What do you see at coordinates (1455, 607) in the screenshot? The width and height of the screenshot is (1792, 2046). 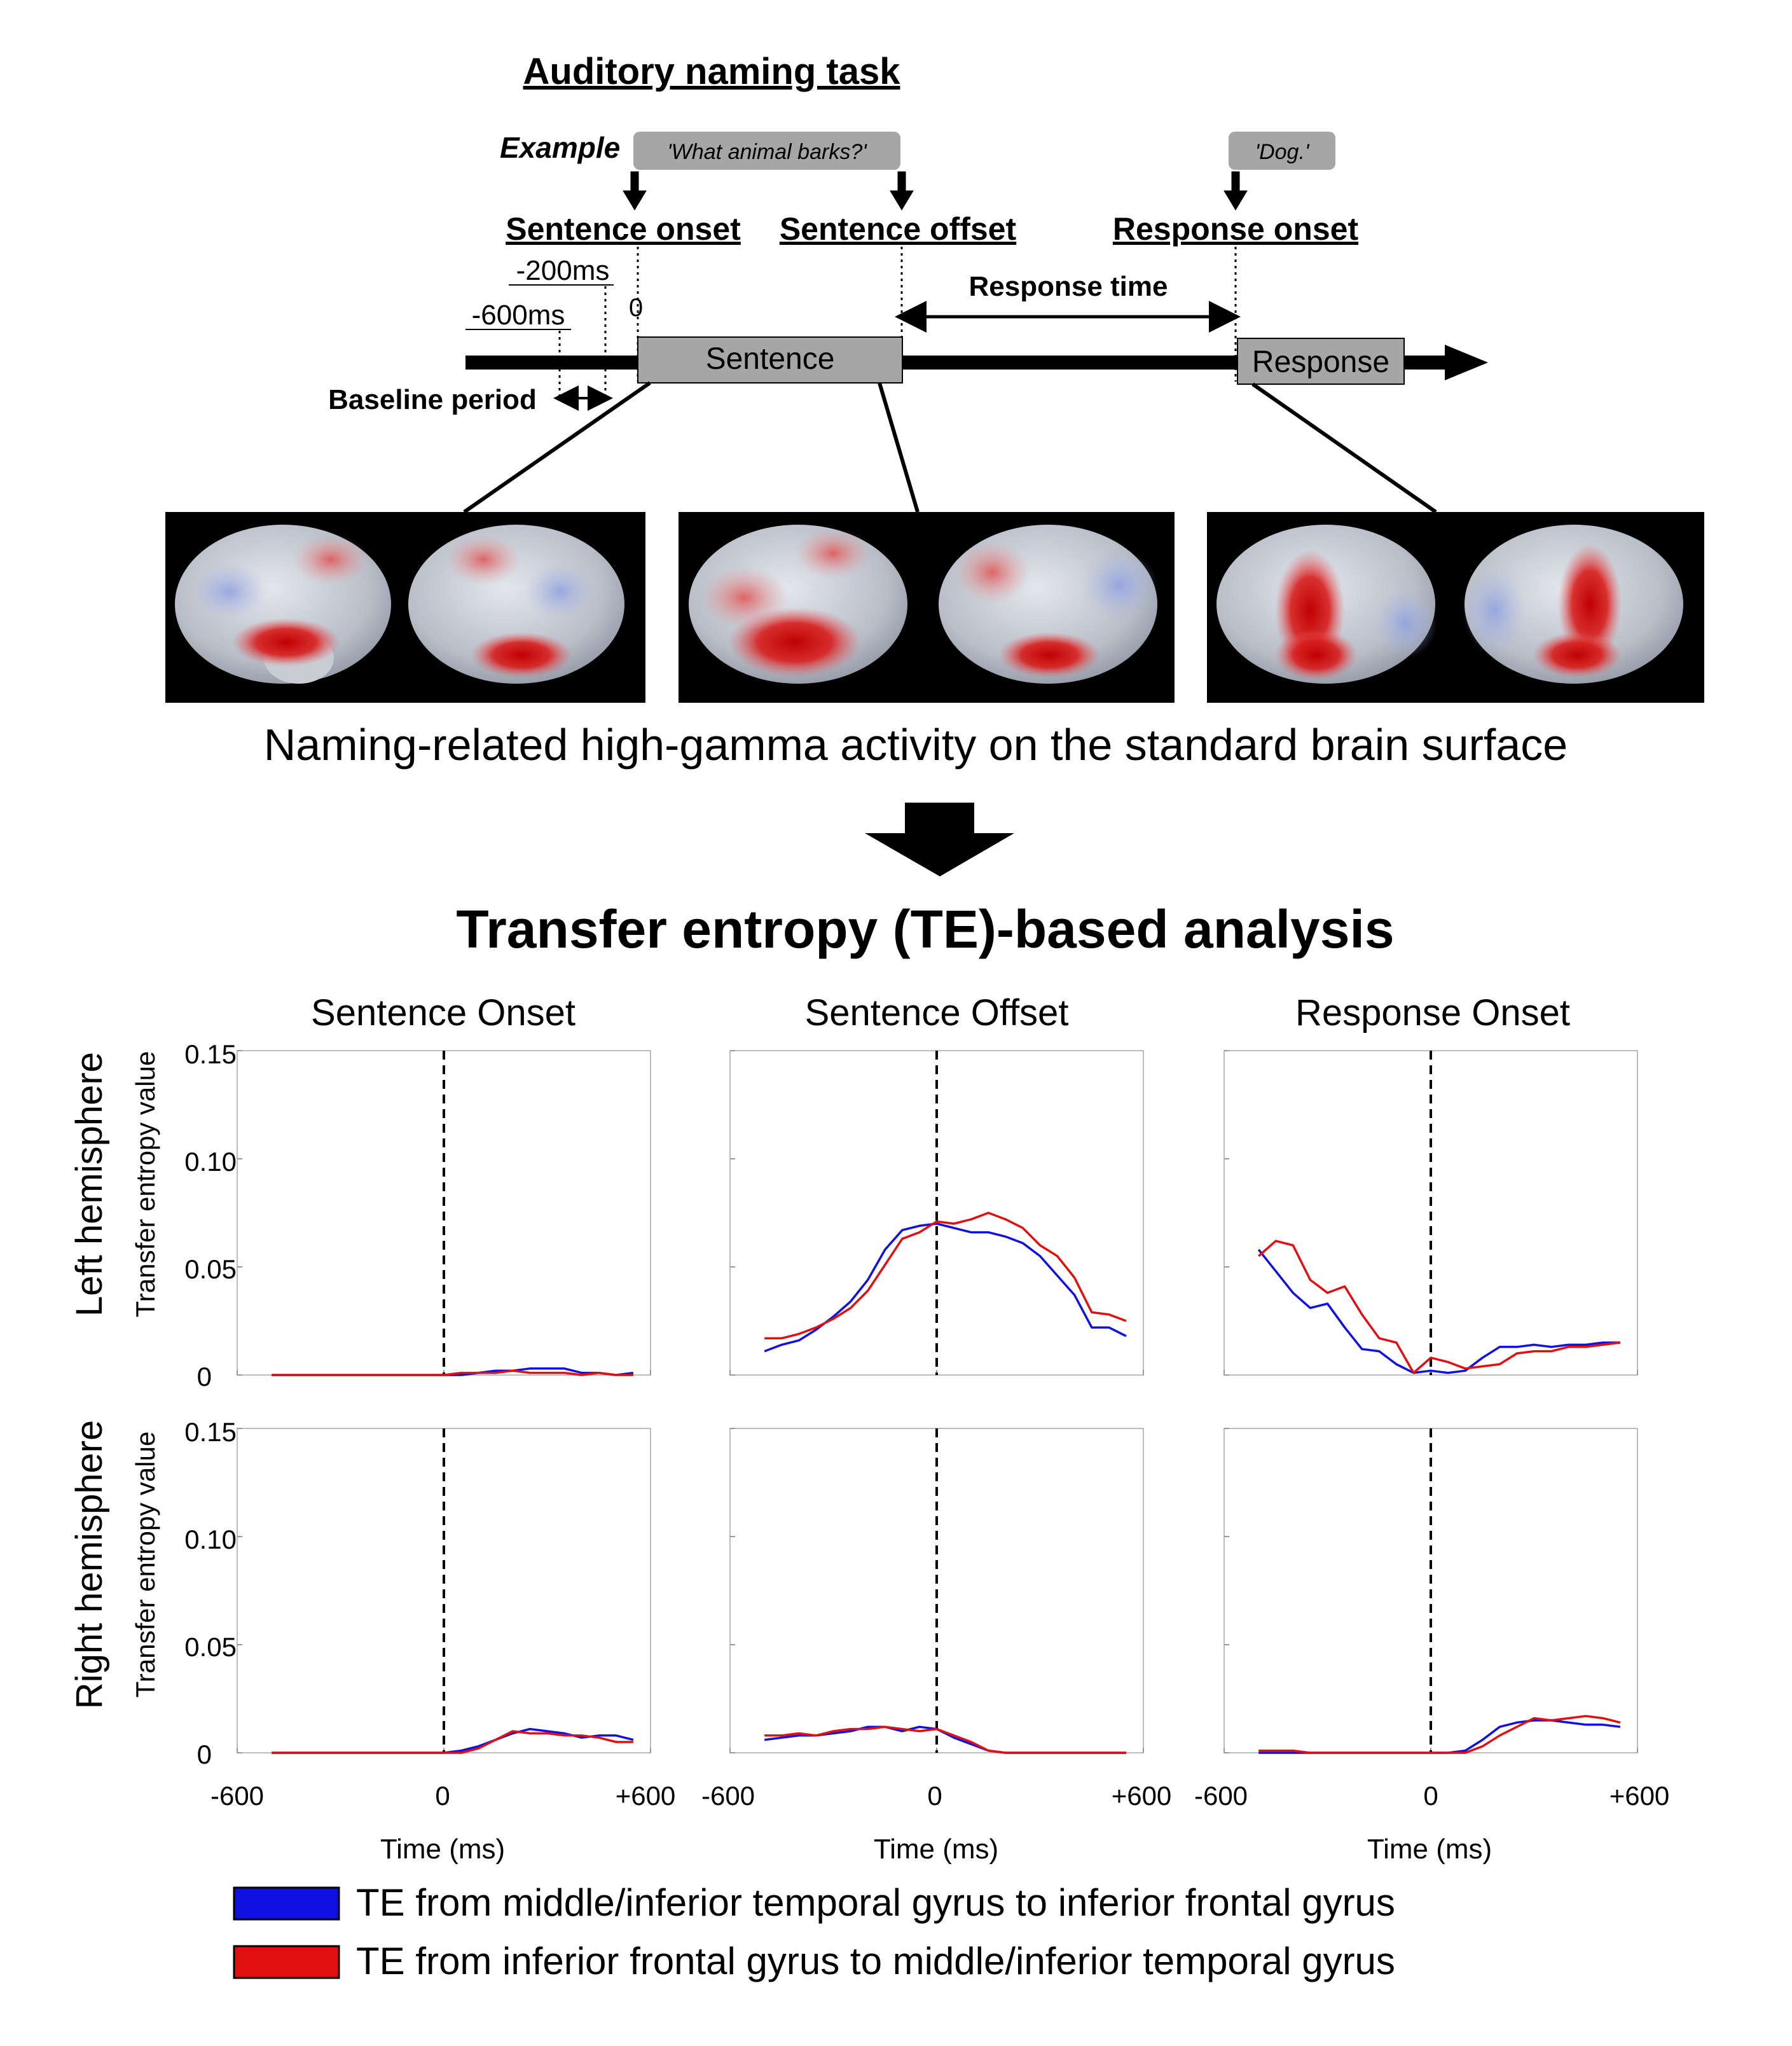 I see `brain-panel-response` at bounding box center [1455, 607].